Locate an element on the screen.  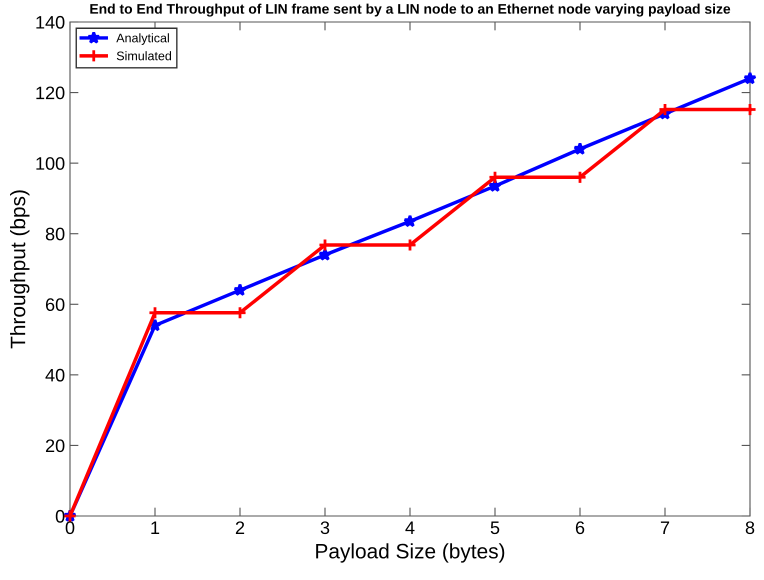
x-tick-label: 5 is located at coordinates (495, 528).